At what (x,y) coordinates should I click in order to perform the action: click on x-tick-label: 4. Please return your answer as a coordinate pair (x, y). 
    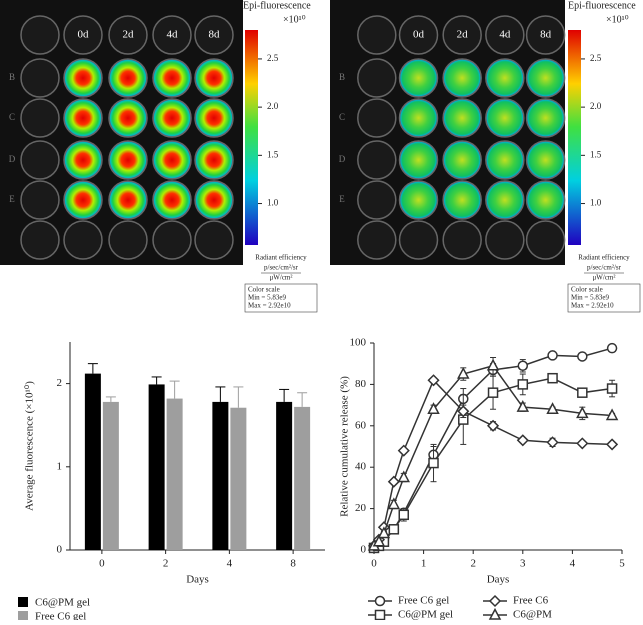
    Looking at the image, I should click on (230, 564).